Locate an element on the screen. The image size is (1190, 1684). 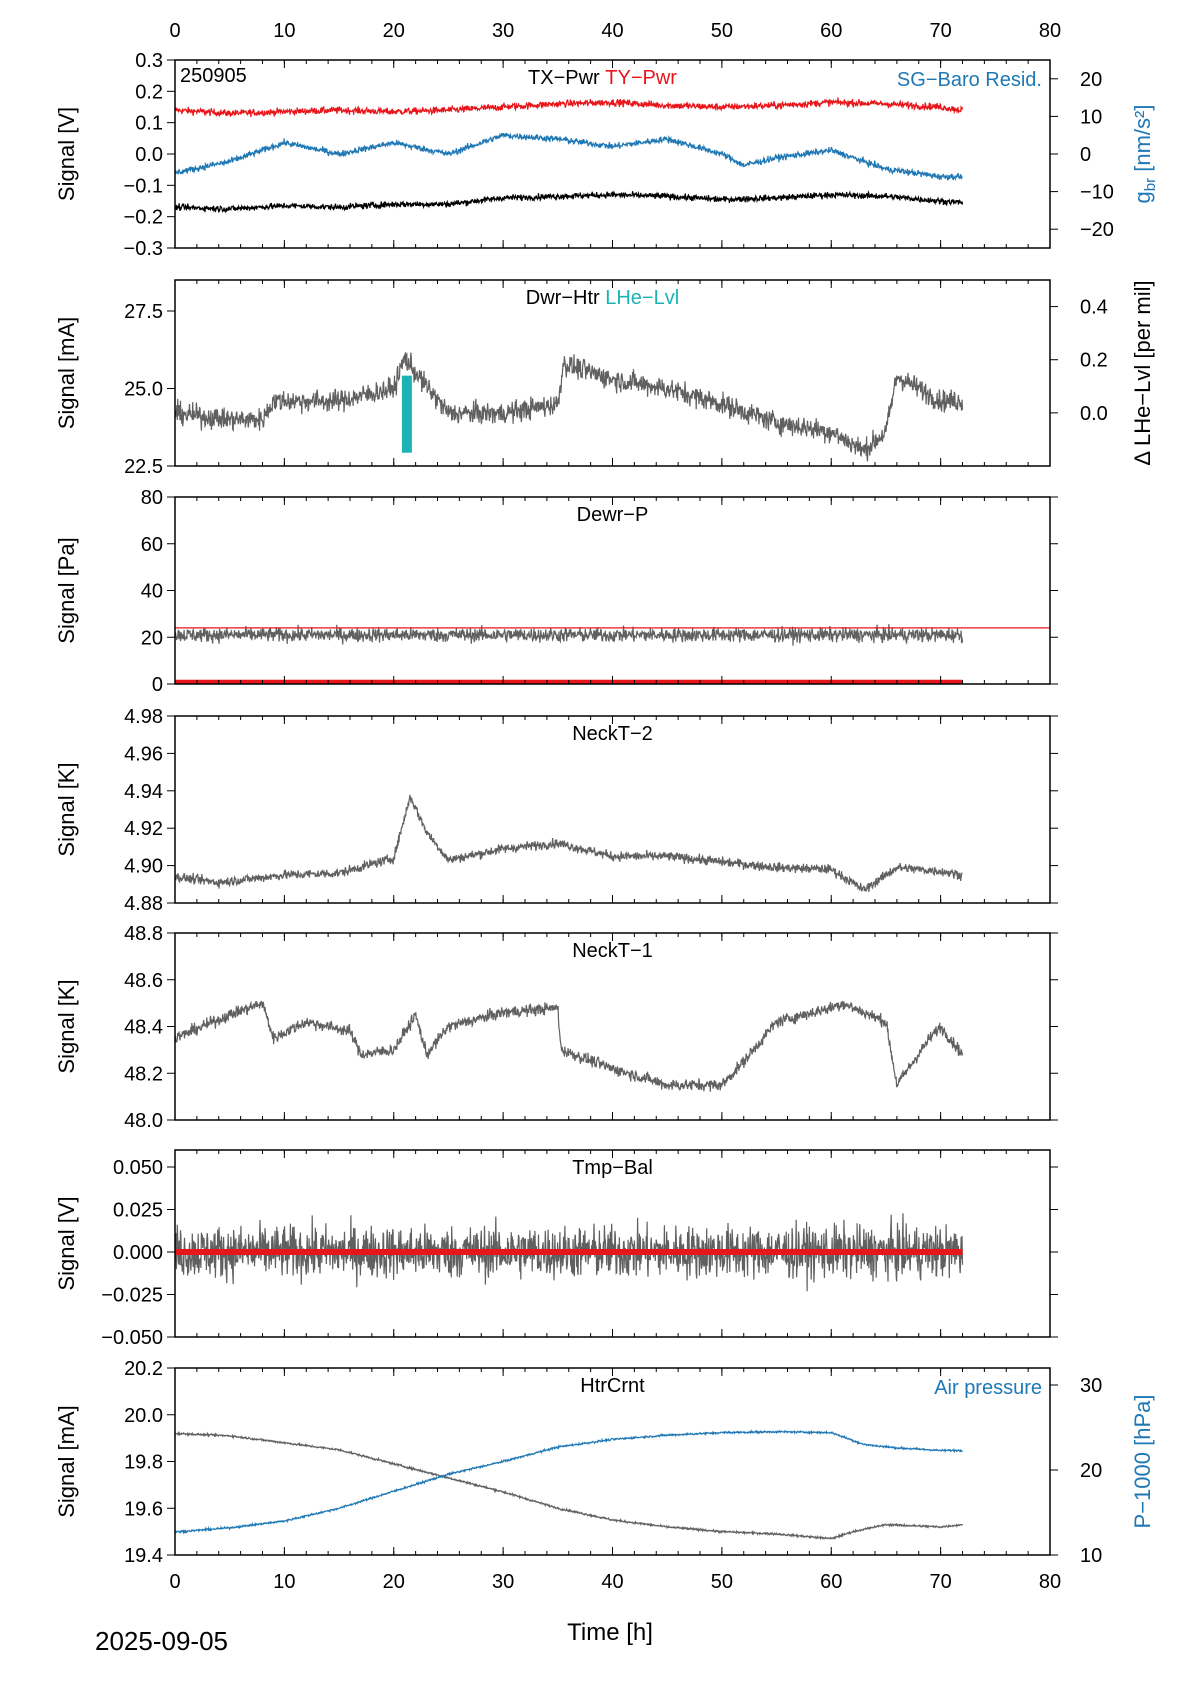
y-tick-label: 4.88 is located at coordinates (143, 904).